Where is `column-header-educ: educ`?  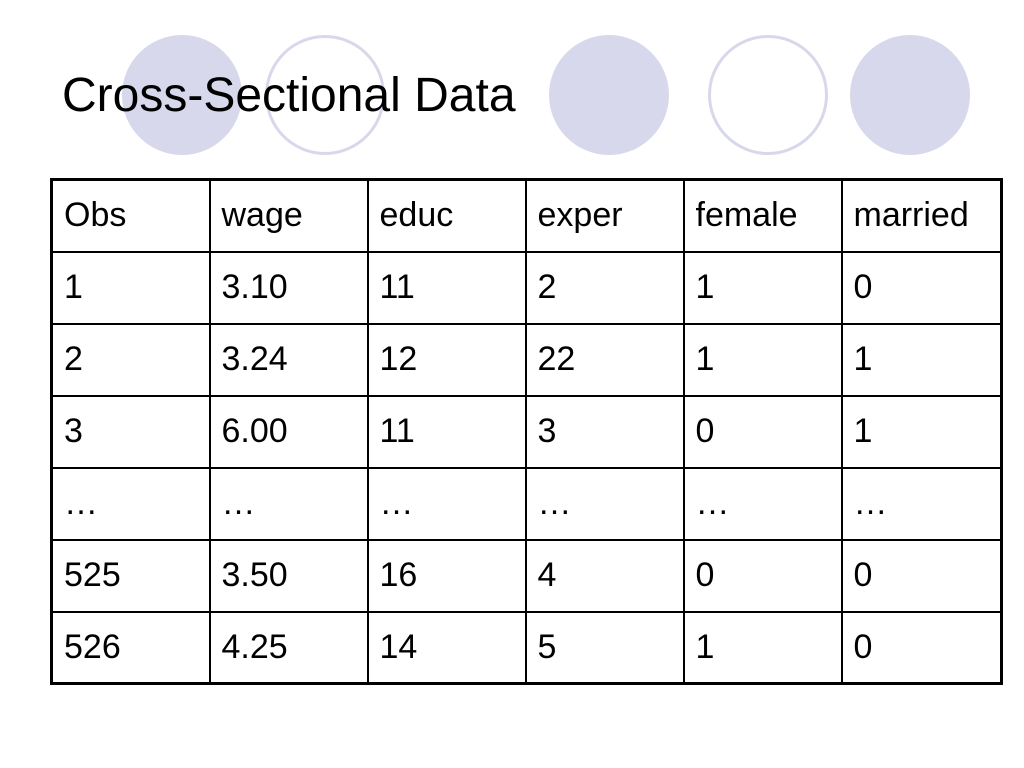
column-header-educ: educ is located at coordinates (446, 215).